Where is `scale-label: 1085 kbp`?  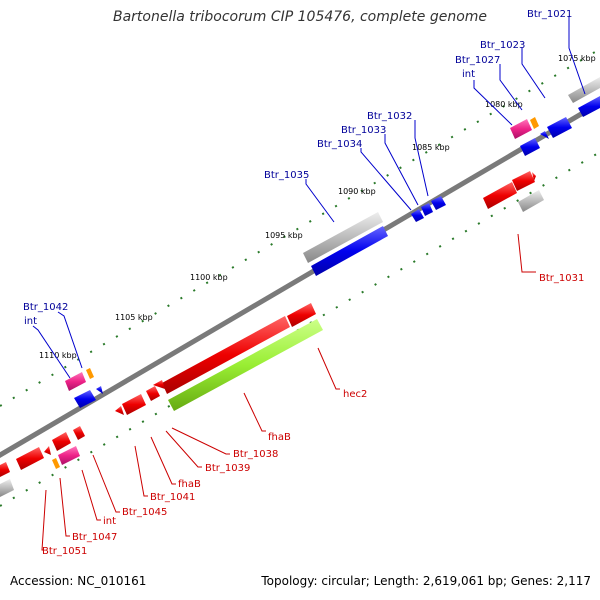 scale-label: 1085 kbp is located at coordinates (431, 147).